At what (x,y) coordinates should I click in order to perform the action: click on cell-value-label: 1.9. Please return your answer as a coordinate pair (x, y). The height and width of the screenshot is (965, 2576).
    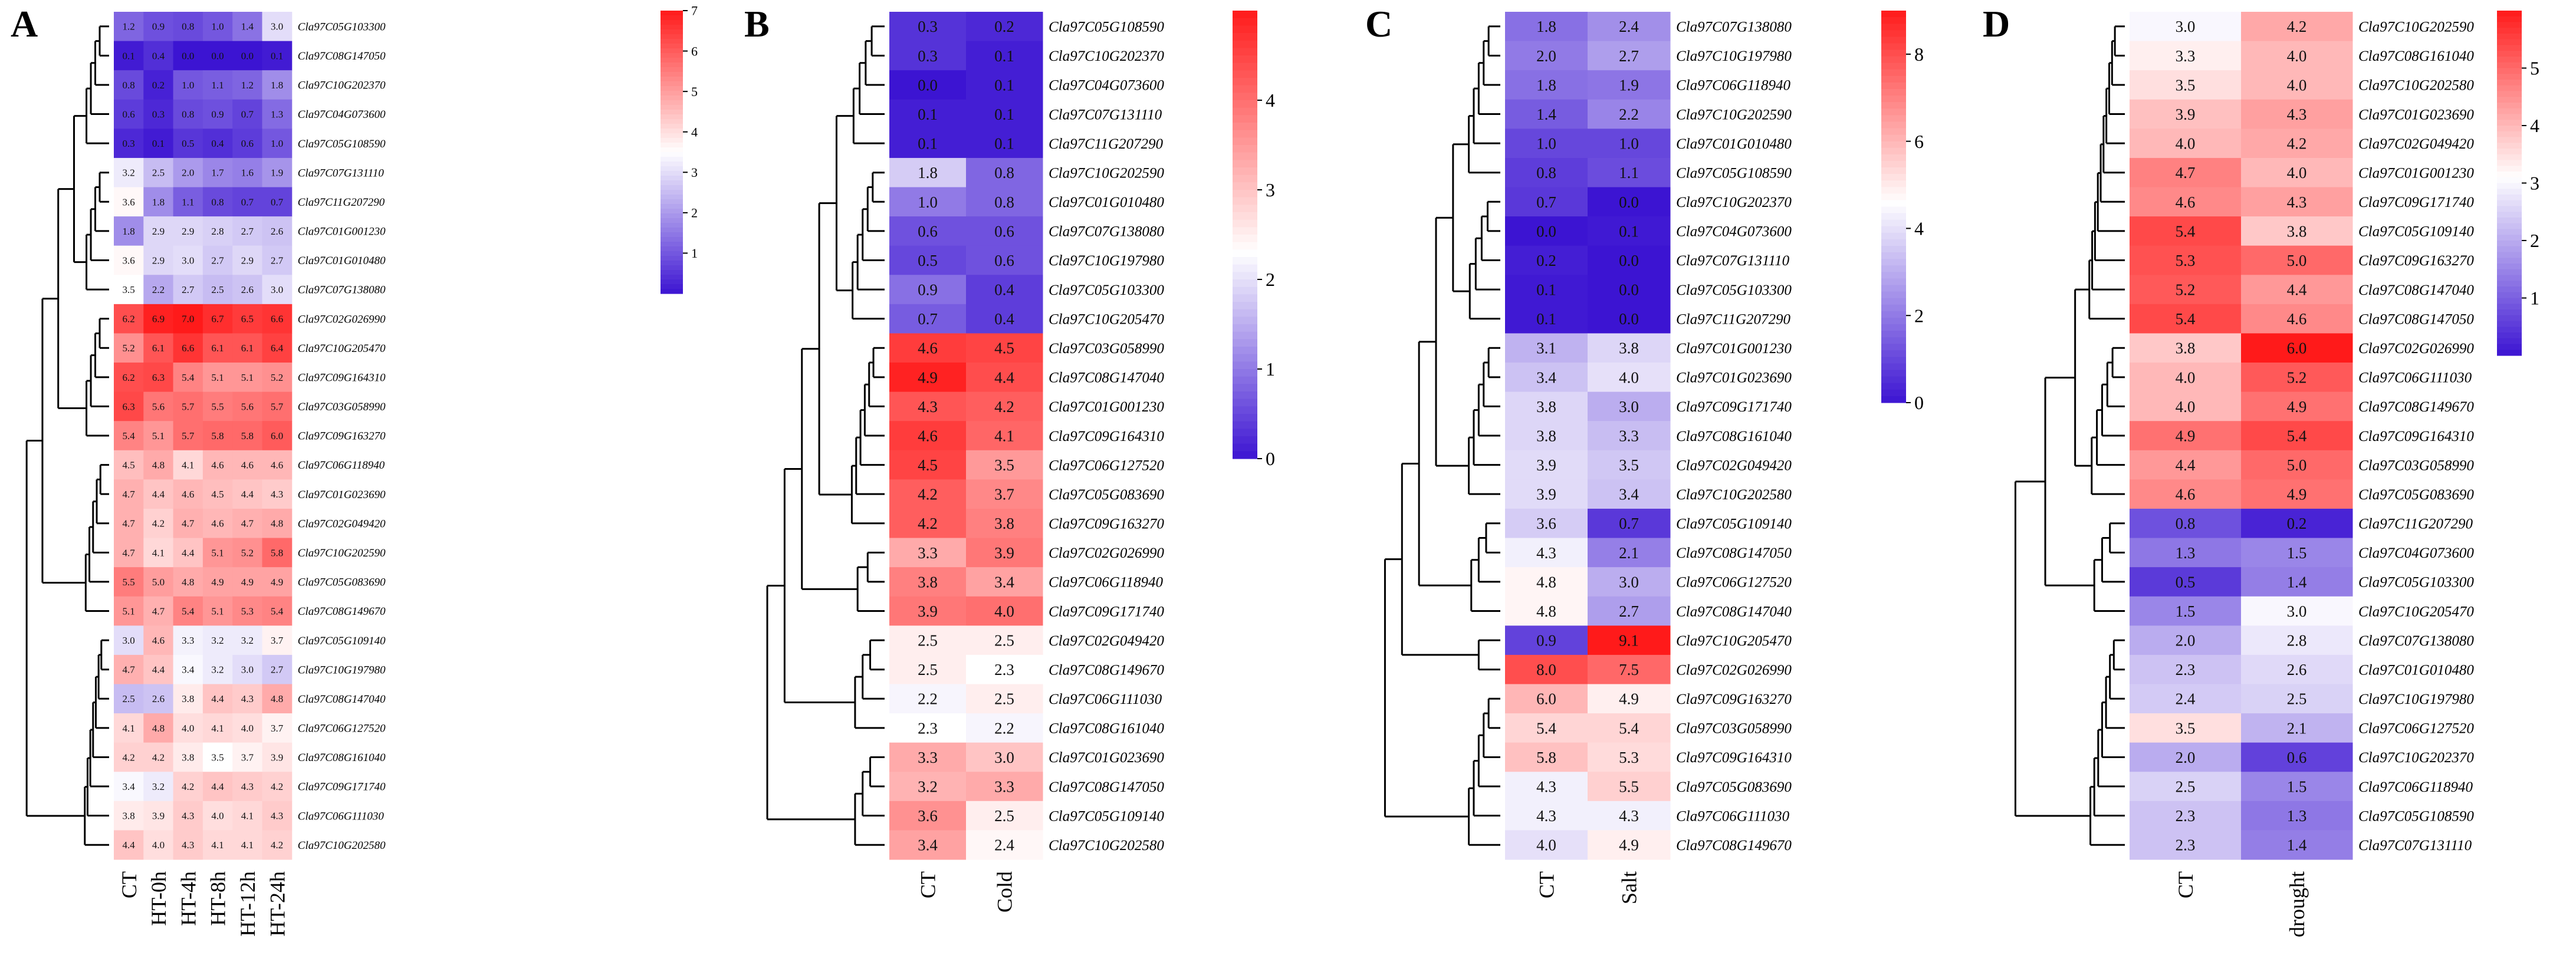
    Looking at the image, I should click on (1629, 85).